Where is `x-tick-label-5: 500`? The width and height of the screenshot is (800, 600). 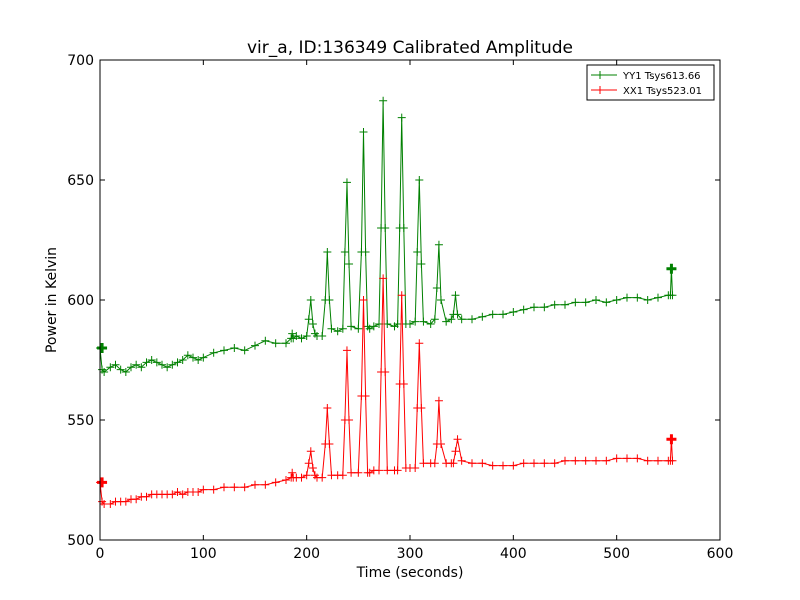 x-tick-label-5: 500 is located at coordinates (616, 554).